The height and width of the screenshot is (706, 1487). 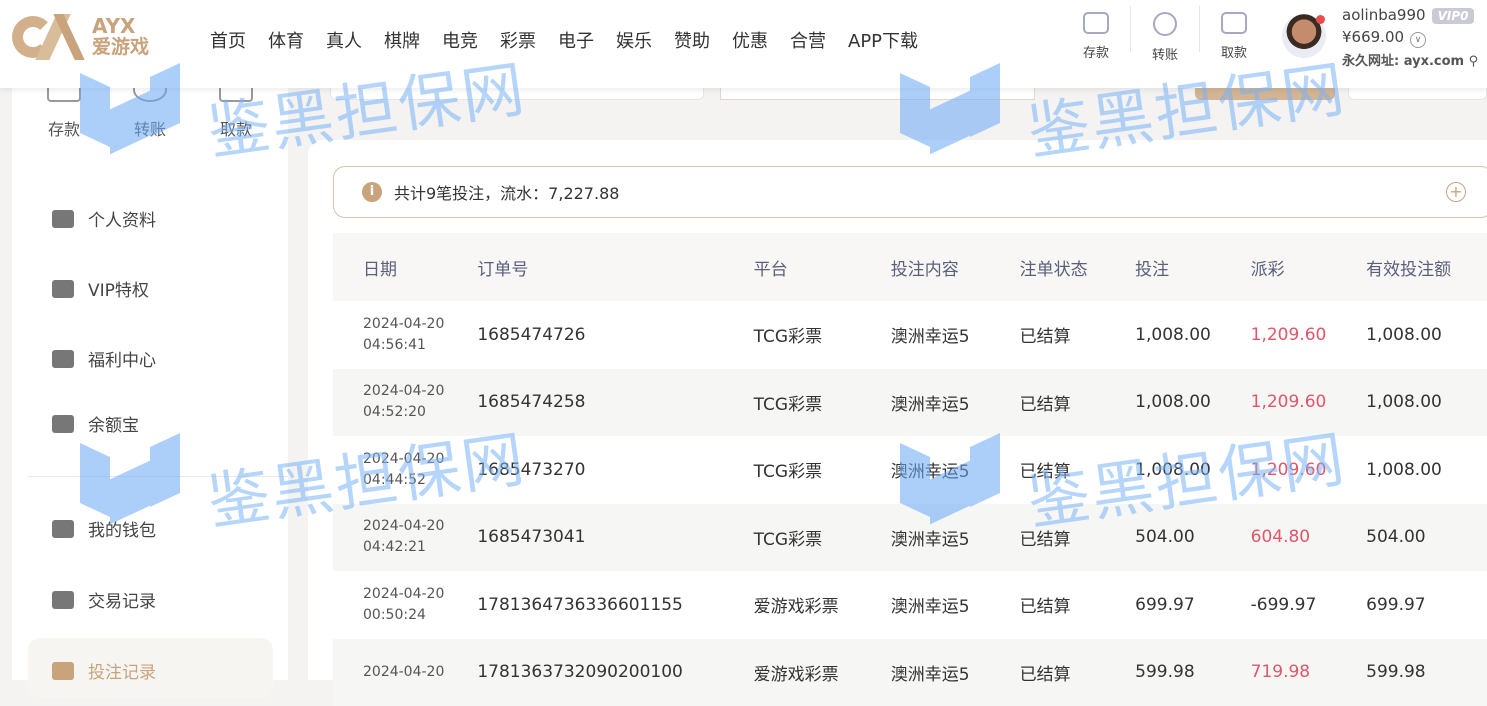 I want to click on sidebar-item-label: 余额宝, so click(x=113, y=423).